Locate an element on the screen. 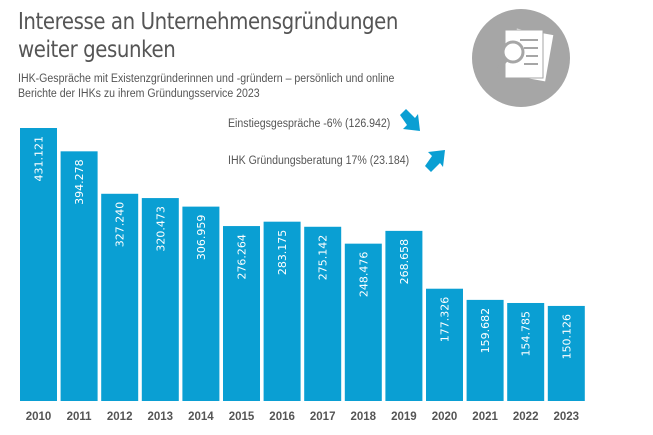 The height and width of the screenshot is (435, 653). data-label: 306.959 is located at coordinates (201, 238).